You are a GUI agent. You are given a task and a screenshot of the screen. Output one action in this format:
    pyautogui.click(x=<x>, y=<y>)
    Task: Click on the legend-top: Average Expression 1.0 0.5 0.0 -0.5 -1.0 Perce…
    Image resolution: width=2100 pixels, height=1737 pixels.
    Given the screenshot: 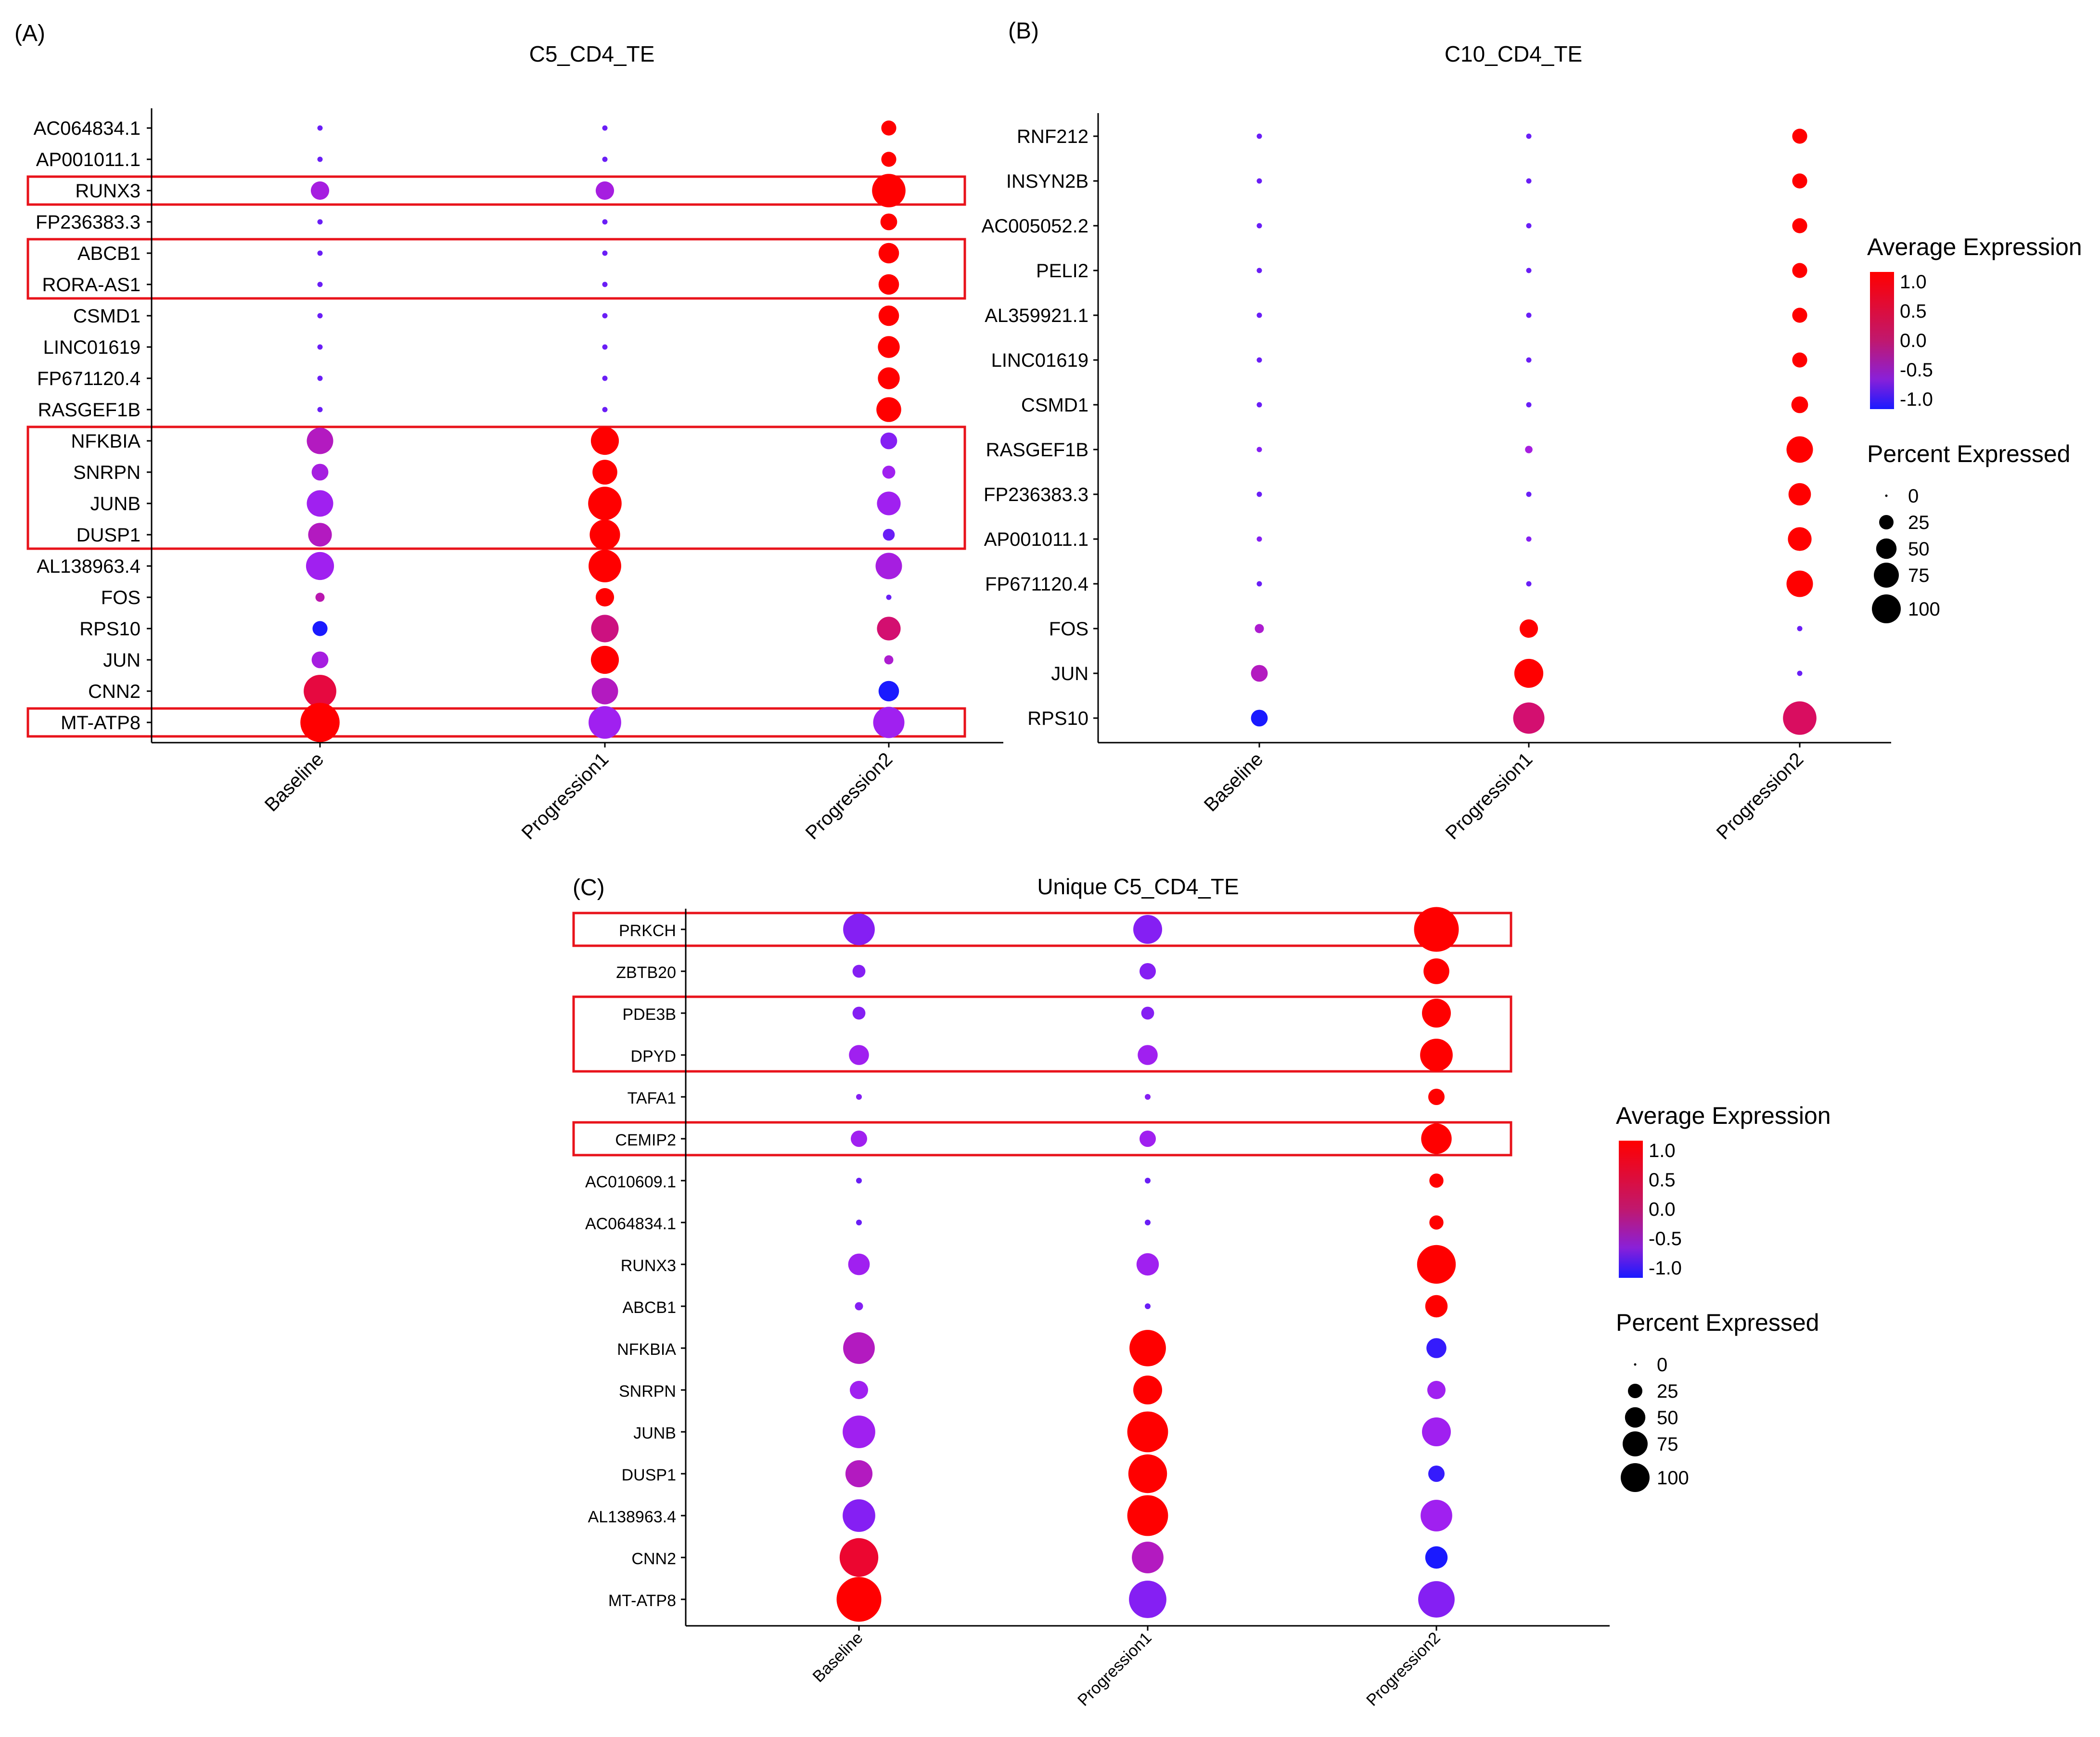 What is the action you would take?
    pyautogui.click(x=1974, y=428)
    